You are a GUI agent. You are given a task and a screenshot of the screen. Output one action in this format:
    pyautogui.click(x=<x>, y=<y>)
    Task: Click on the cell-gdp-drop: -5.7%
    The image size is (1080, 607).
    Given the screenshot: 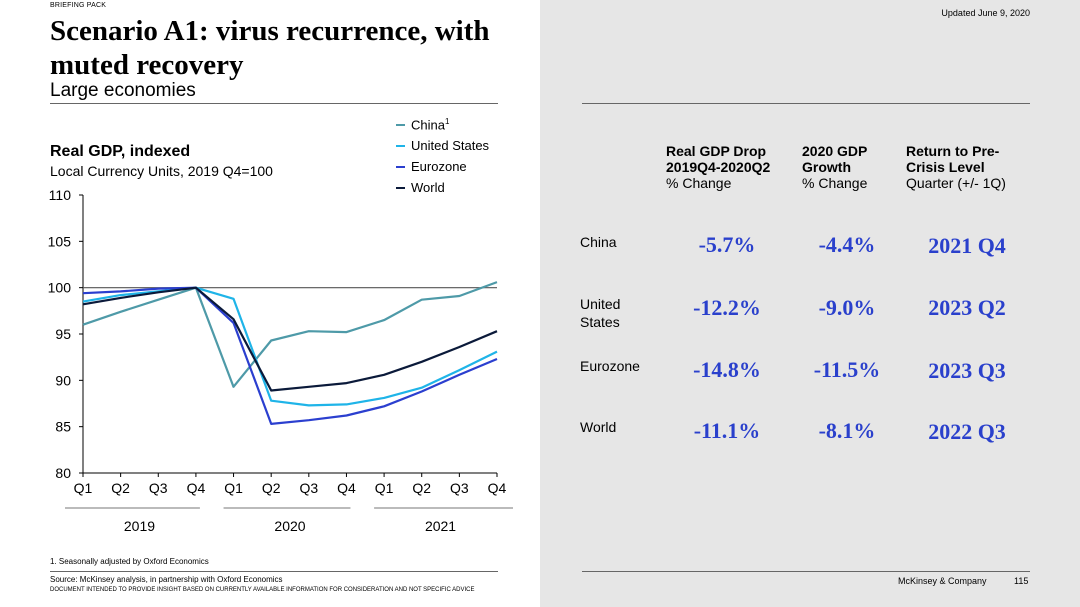 What is the action you would take?
    pyautogui.click(x=727, y=244)
    